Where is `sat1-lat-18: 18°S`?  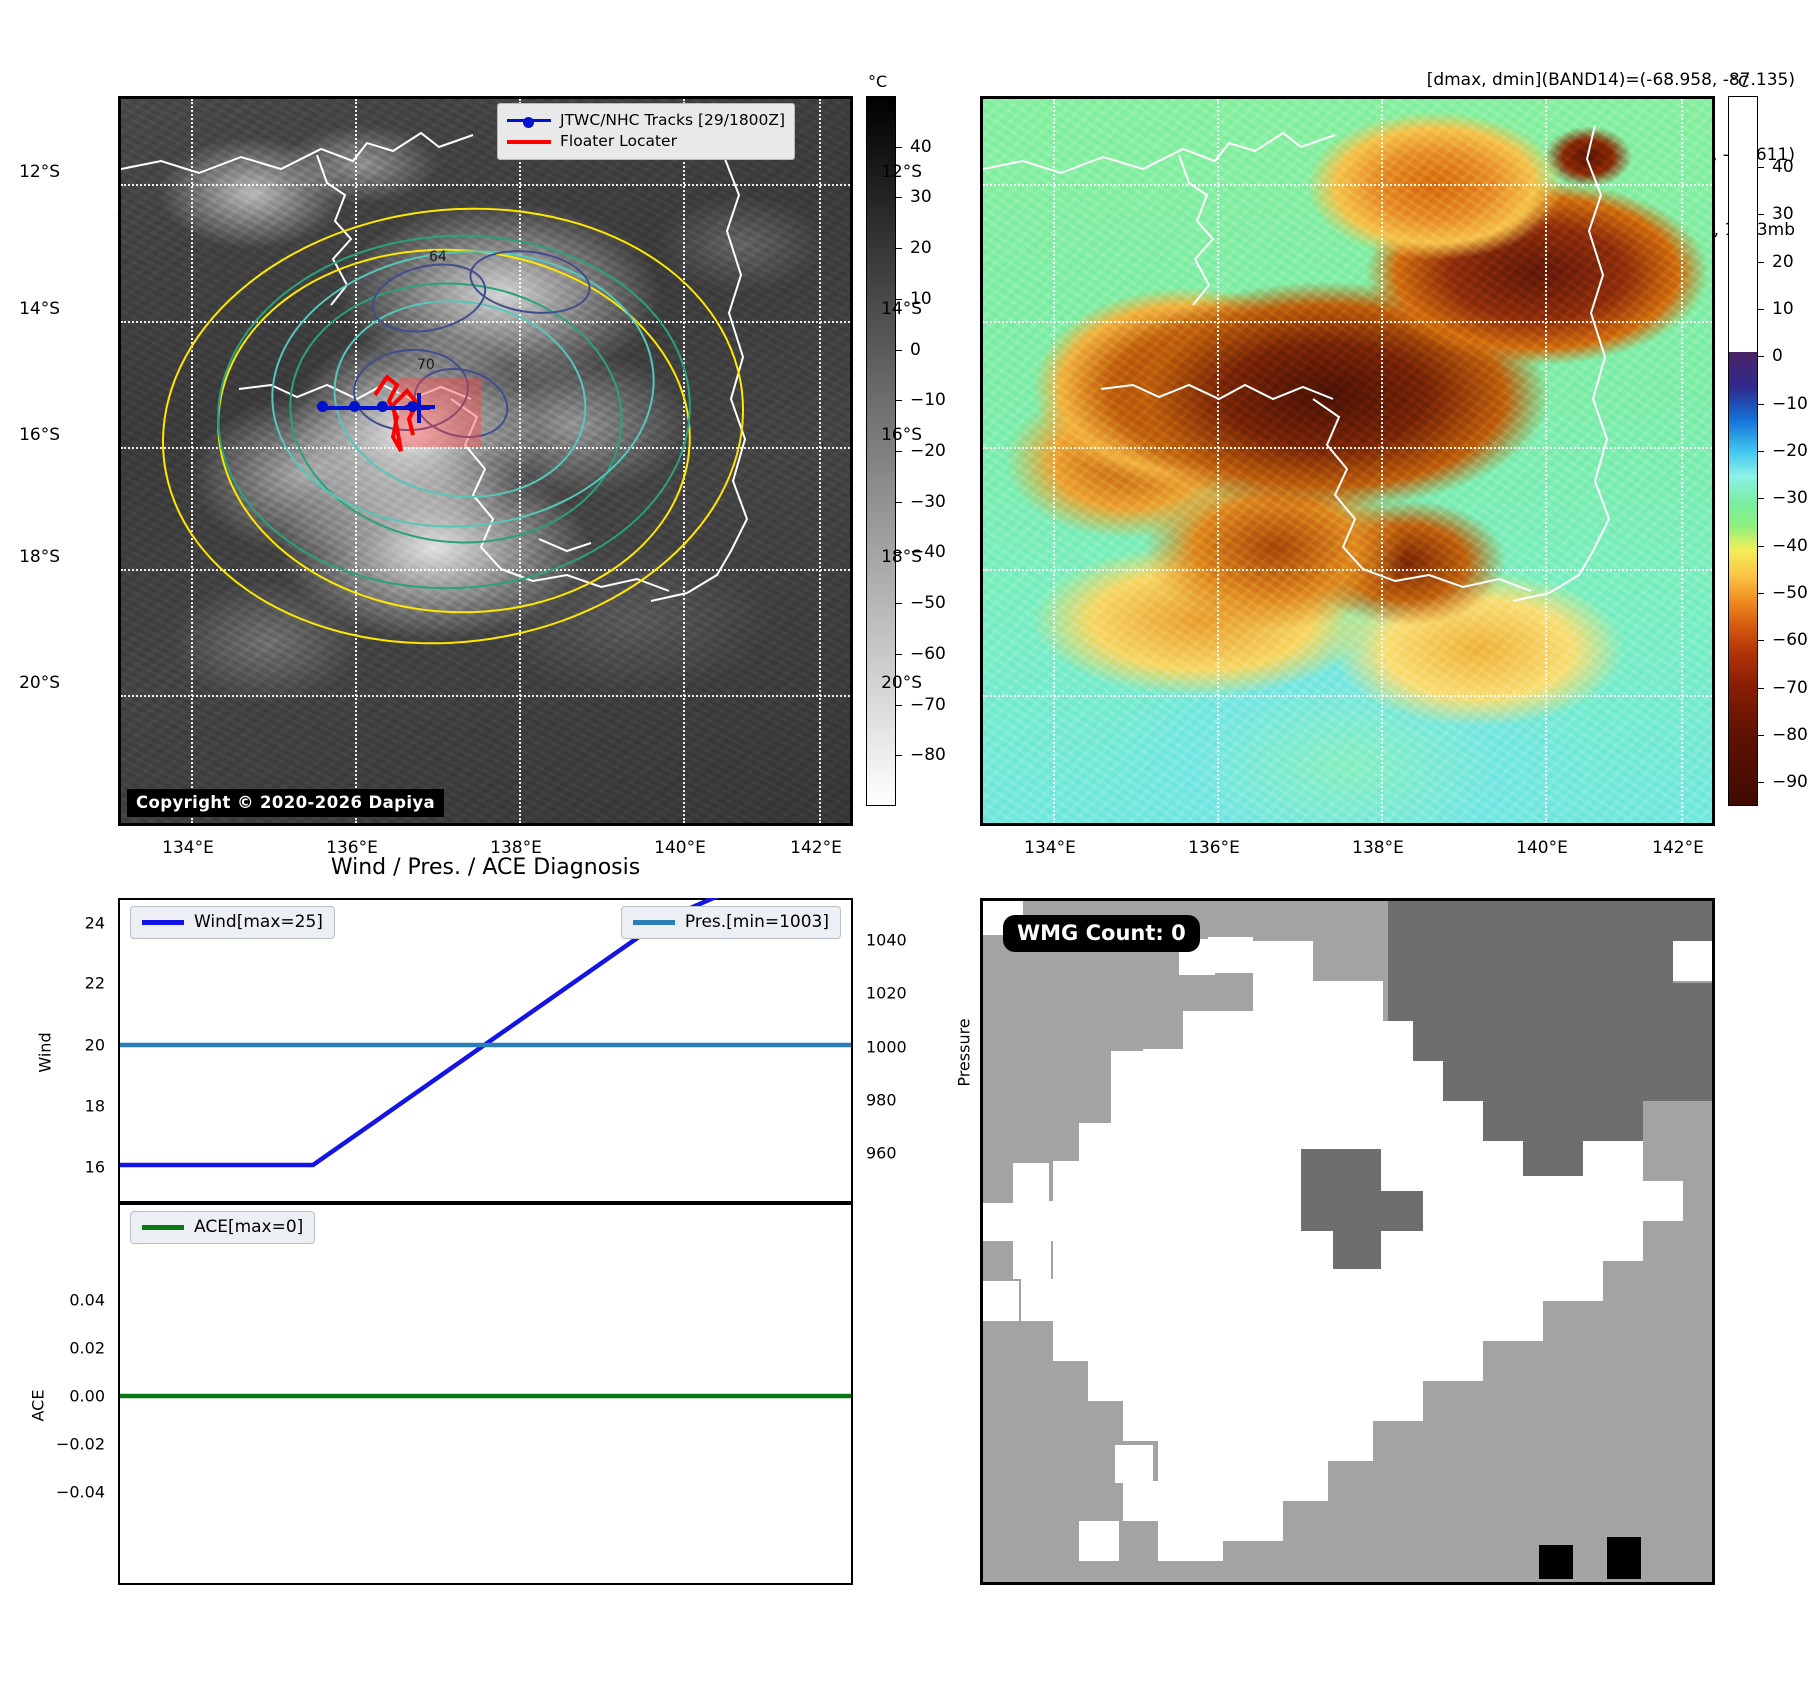
sat1-lat-18: 18°S is located at coordinates (39, 557).